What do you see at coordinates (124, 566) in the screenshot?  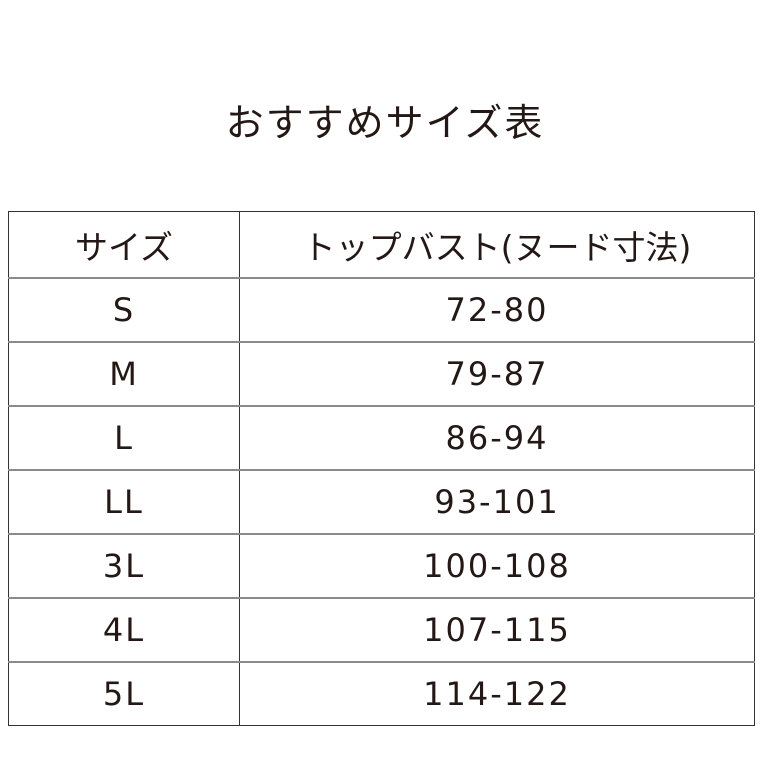 I see `size-cell: 3L` at bounding box center [124, 566].